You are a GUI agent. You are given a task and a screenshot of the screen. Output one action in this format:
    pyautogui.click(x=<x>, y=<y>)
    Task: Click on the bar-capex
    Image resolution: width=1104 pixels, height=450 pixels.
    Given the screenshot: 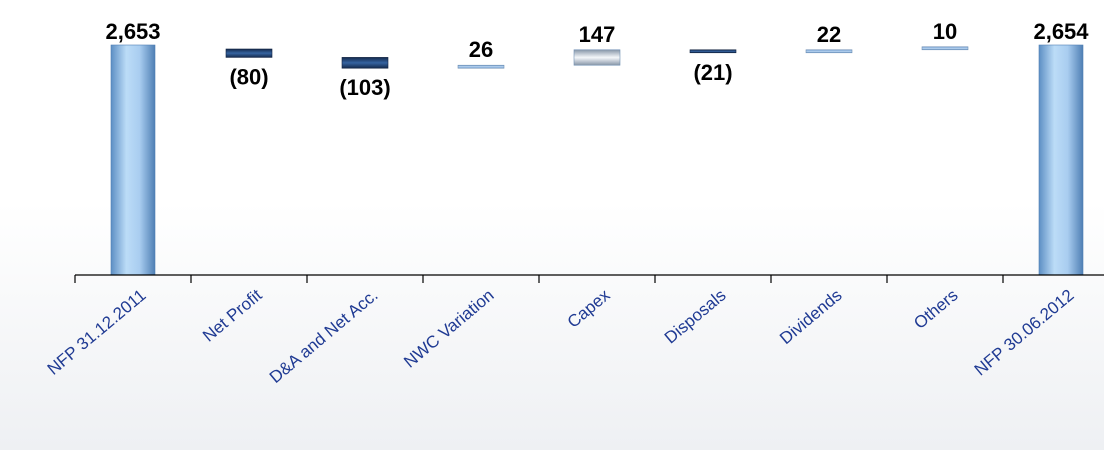 What is the action you would take?
    pyautogui.click(x=597, y=57)
    